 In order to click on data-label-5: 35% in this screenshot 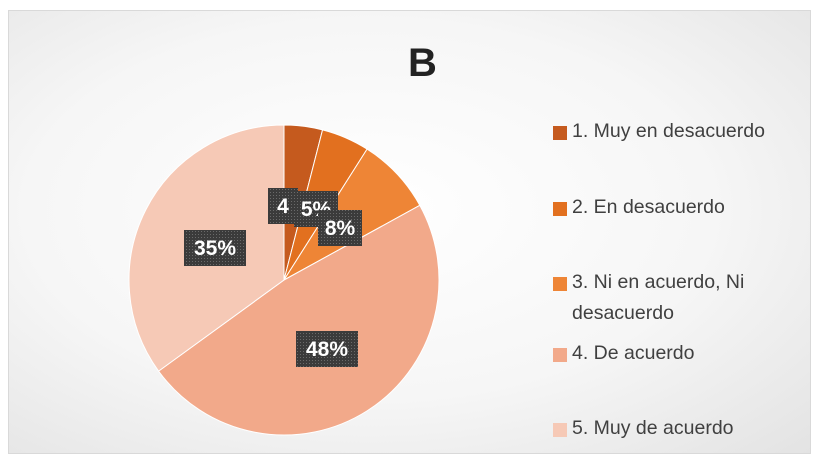, I will do `click(215, 248)`.